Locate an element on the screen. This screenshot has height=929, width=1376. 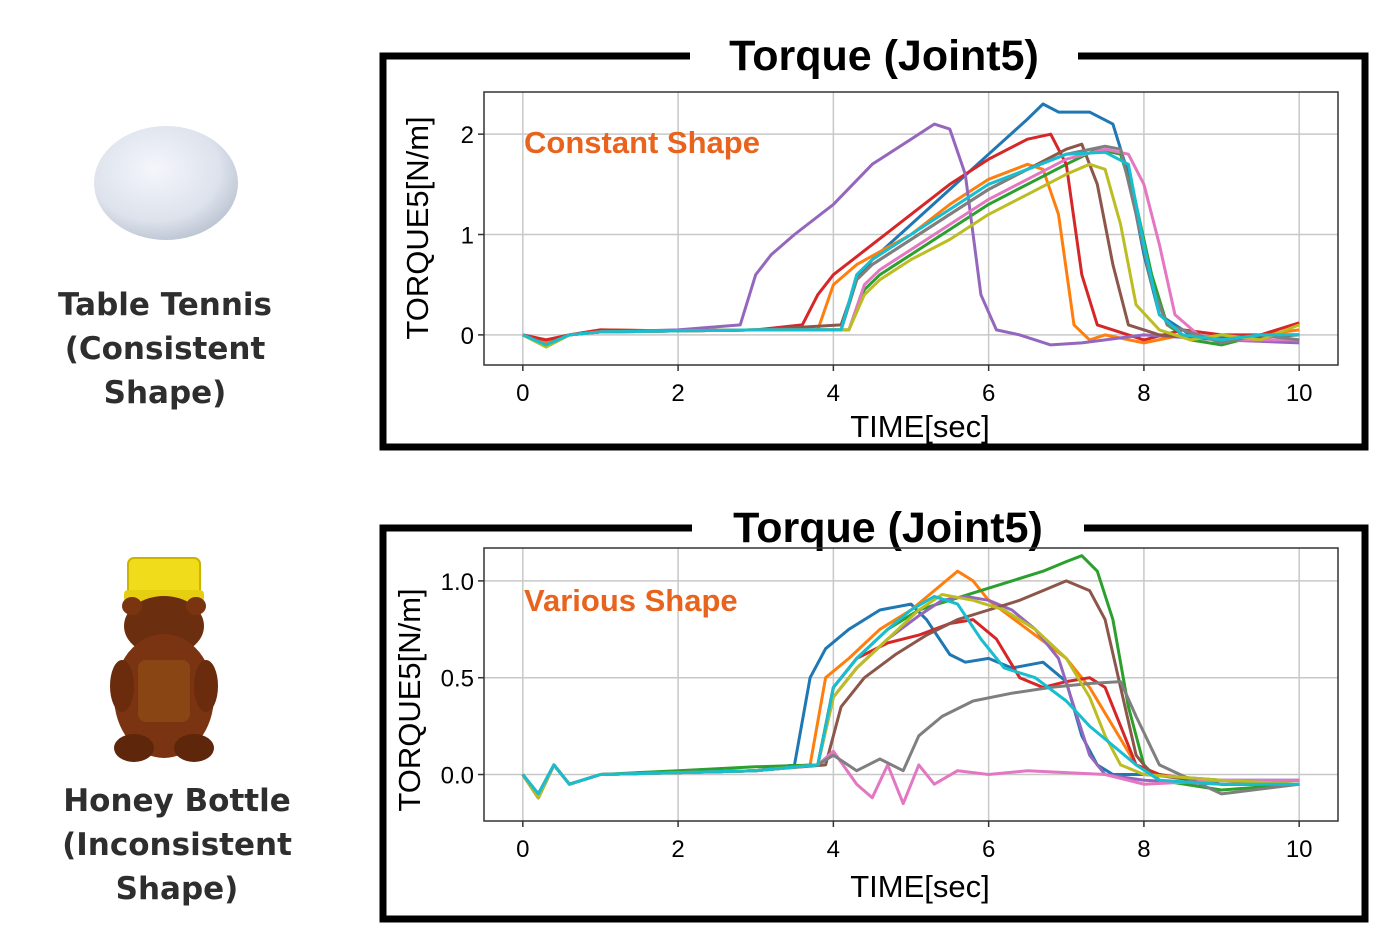
y-tick-label: 1.0 is located at coordinates (457, 582).